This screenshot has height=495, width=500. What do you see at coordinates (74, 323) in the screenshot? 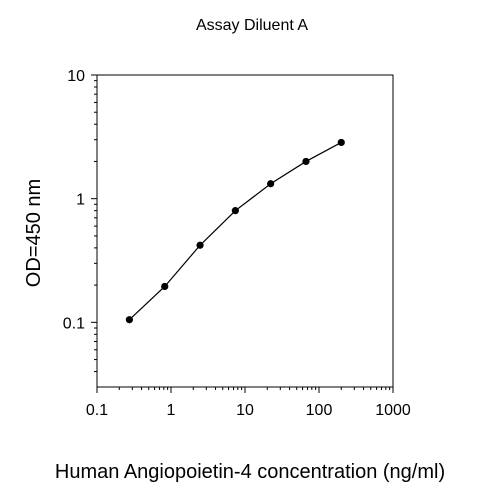
I see `y-tick-label: 0.1` at bounding box center [74, 323].